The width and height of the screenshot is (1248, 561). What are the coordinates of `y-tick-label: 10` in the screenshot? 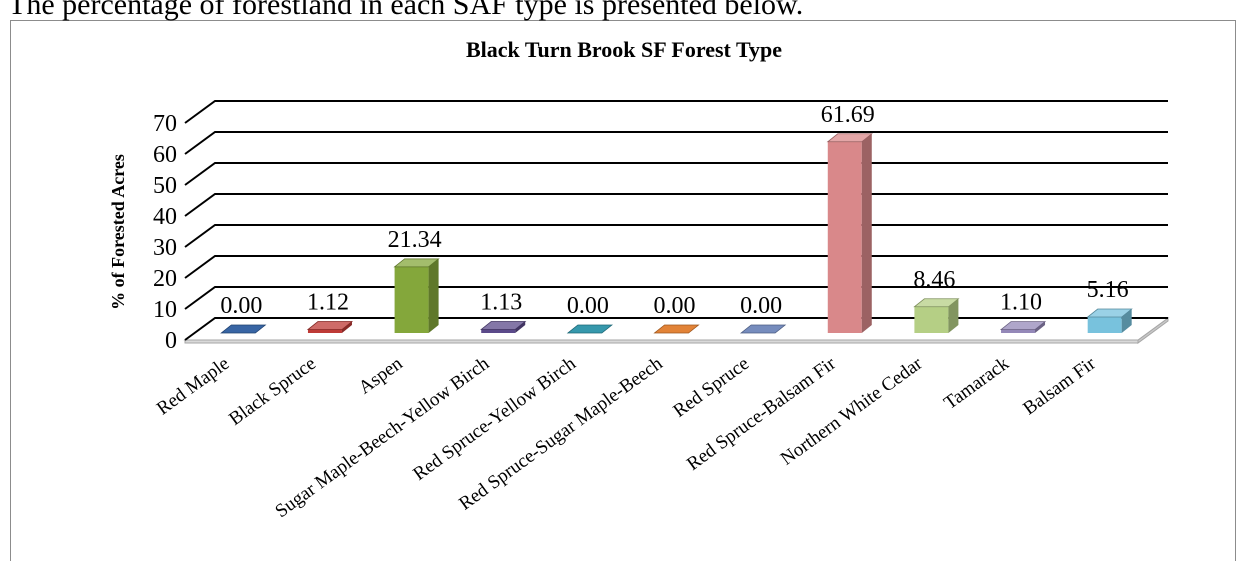 It's located at (165, 310).